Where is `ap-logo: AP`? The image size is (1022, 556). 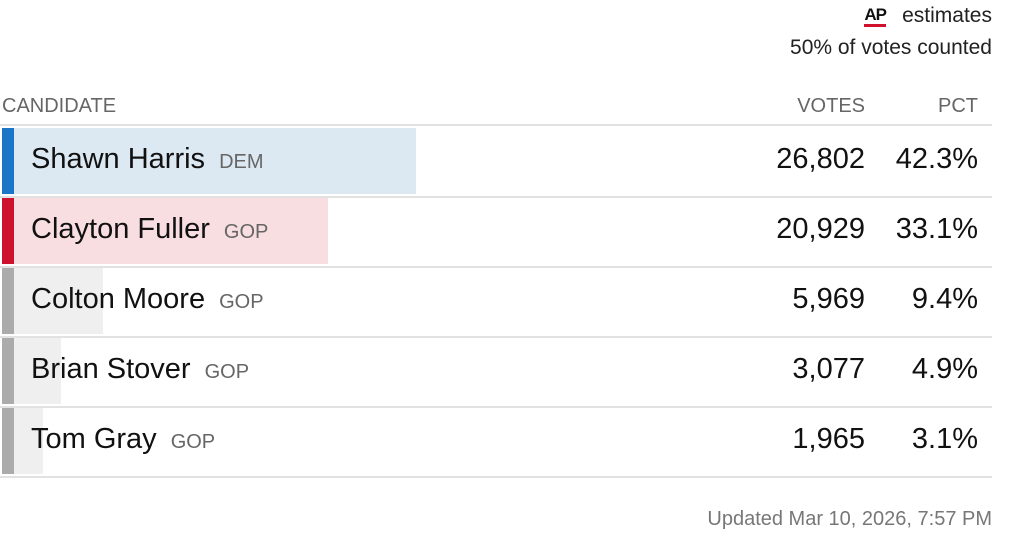 ap-logo: AP is located at coordinates (875, 16).